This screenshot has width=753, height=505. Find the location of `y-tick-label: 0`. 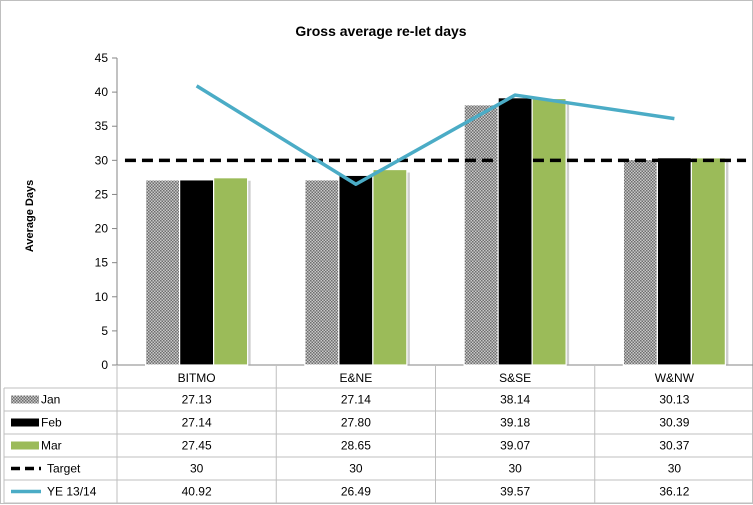

y-tick-label: 0 is located at coordinates (104, 365).